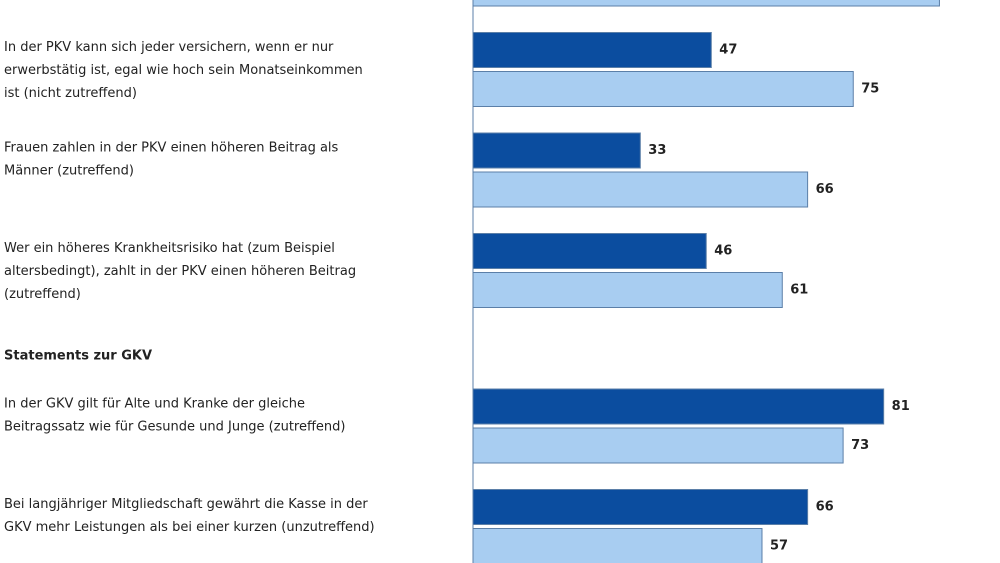  Describe the element at coordinates (70, 93) in the screenshot. I see `category-label: ist (nicht zutreffend)` at that location.